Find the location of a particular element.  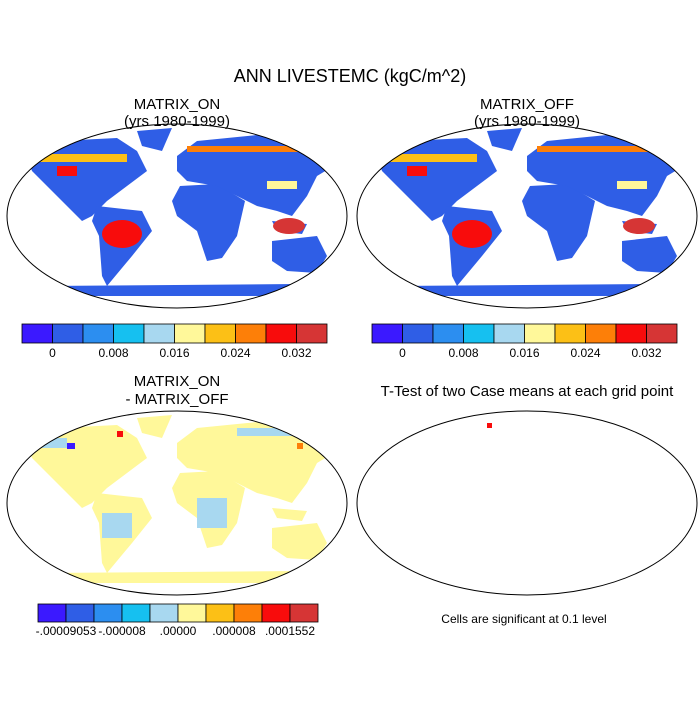

colorbar-label: -.000008 is located at coordinates (122, 631).